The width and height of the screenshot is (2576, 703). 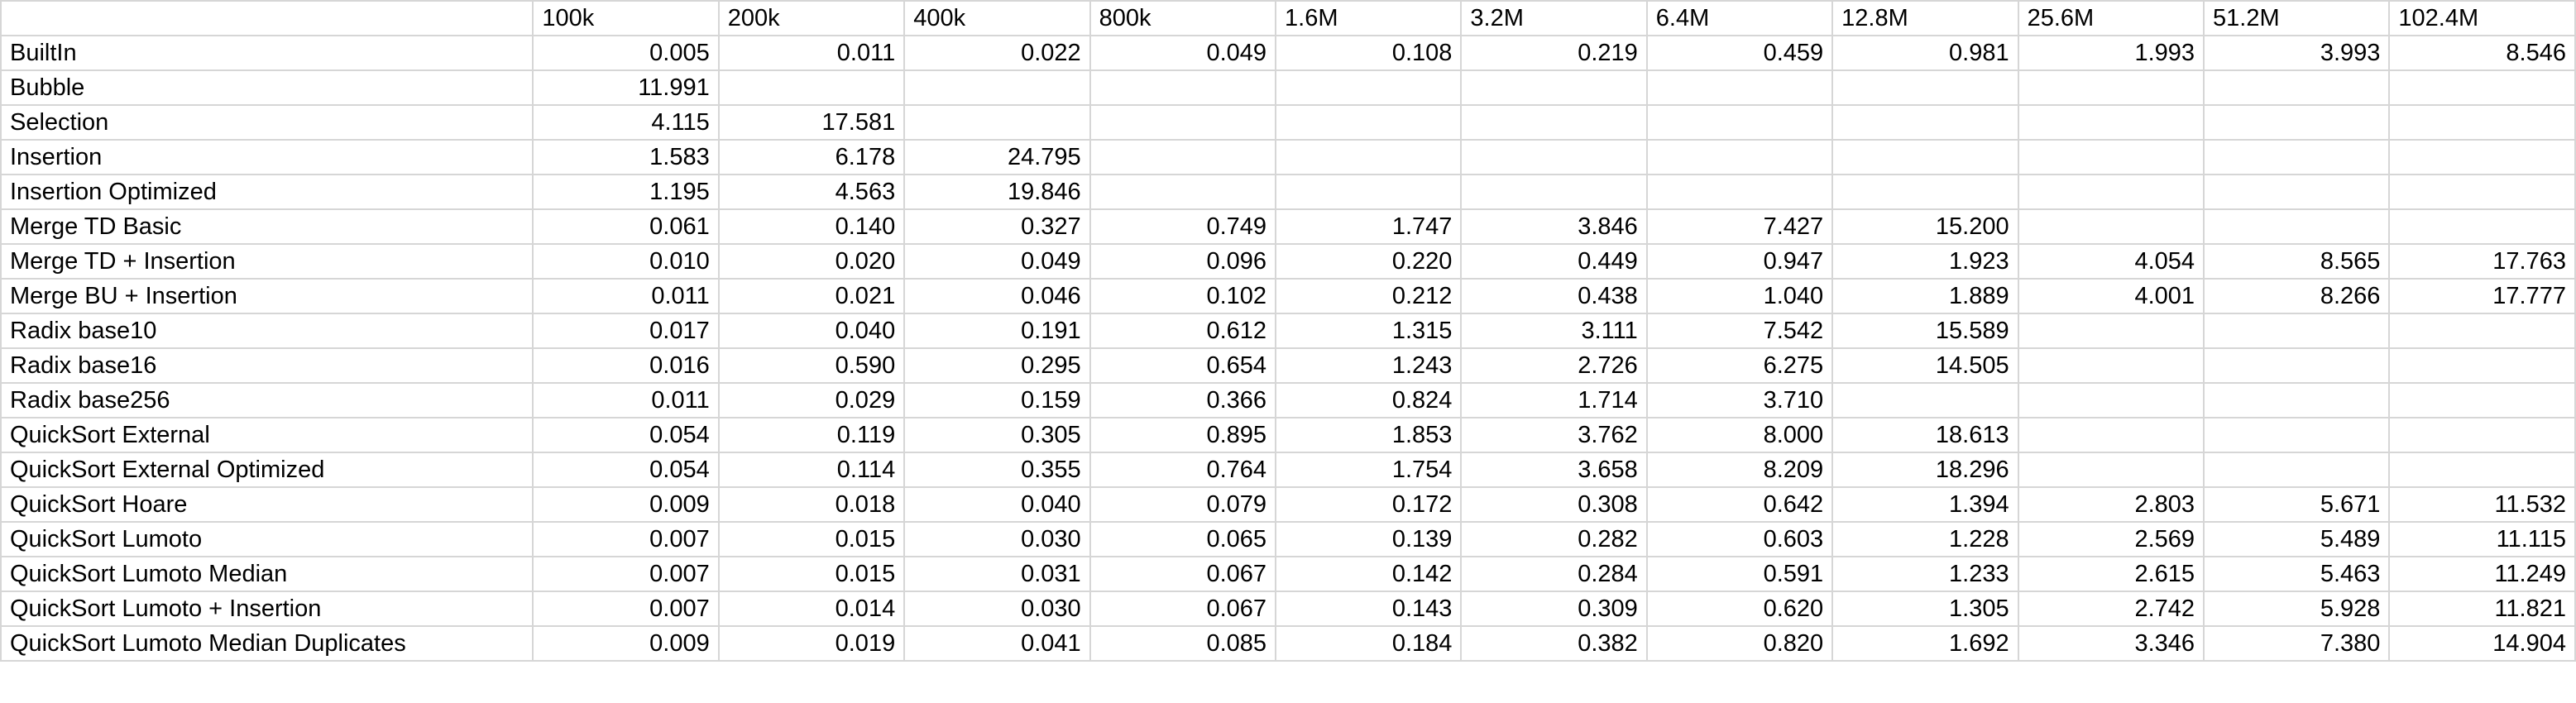 I want to click on value-cell: 0.061, so click(x=626, y=226).